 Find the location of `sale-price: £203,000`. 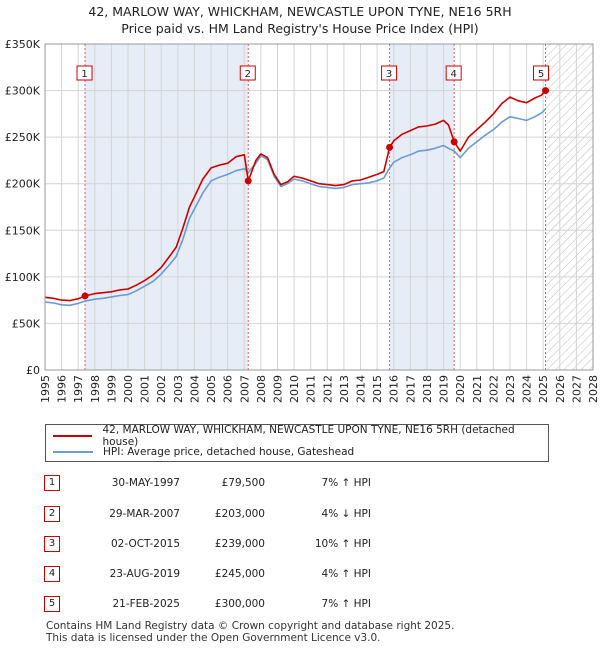

sale-price: £203,000 is located at coordinates (239, 514).